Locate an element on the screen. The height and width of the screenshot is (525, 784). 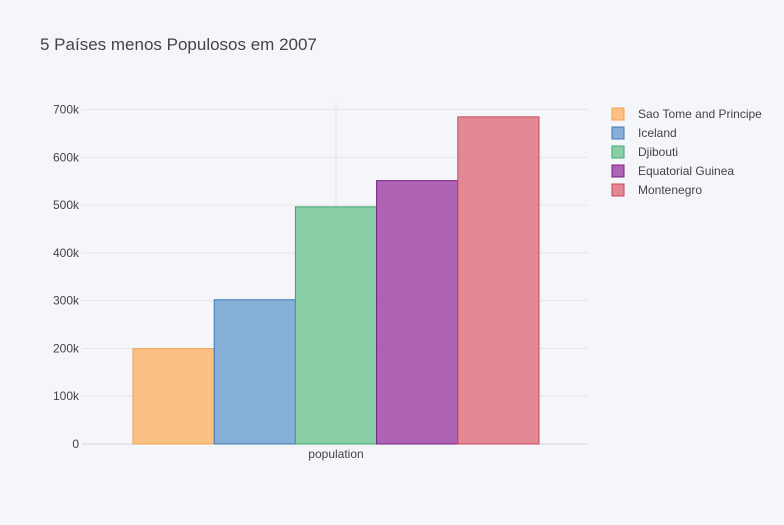
legend-label: Sao Tome and Principe is located at coordinates (700, 114).